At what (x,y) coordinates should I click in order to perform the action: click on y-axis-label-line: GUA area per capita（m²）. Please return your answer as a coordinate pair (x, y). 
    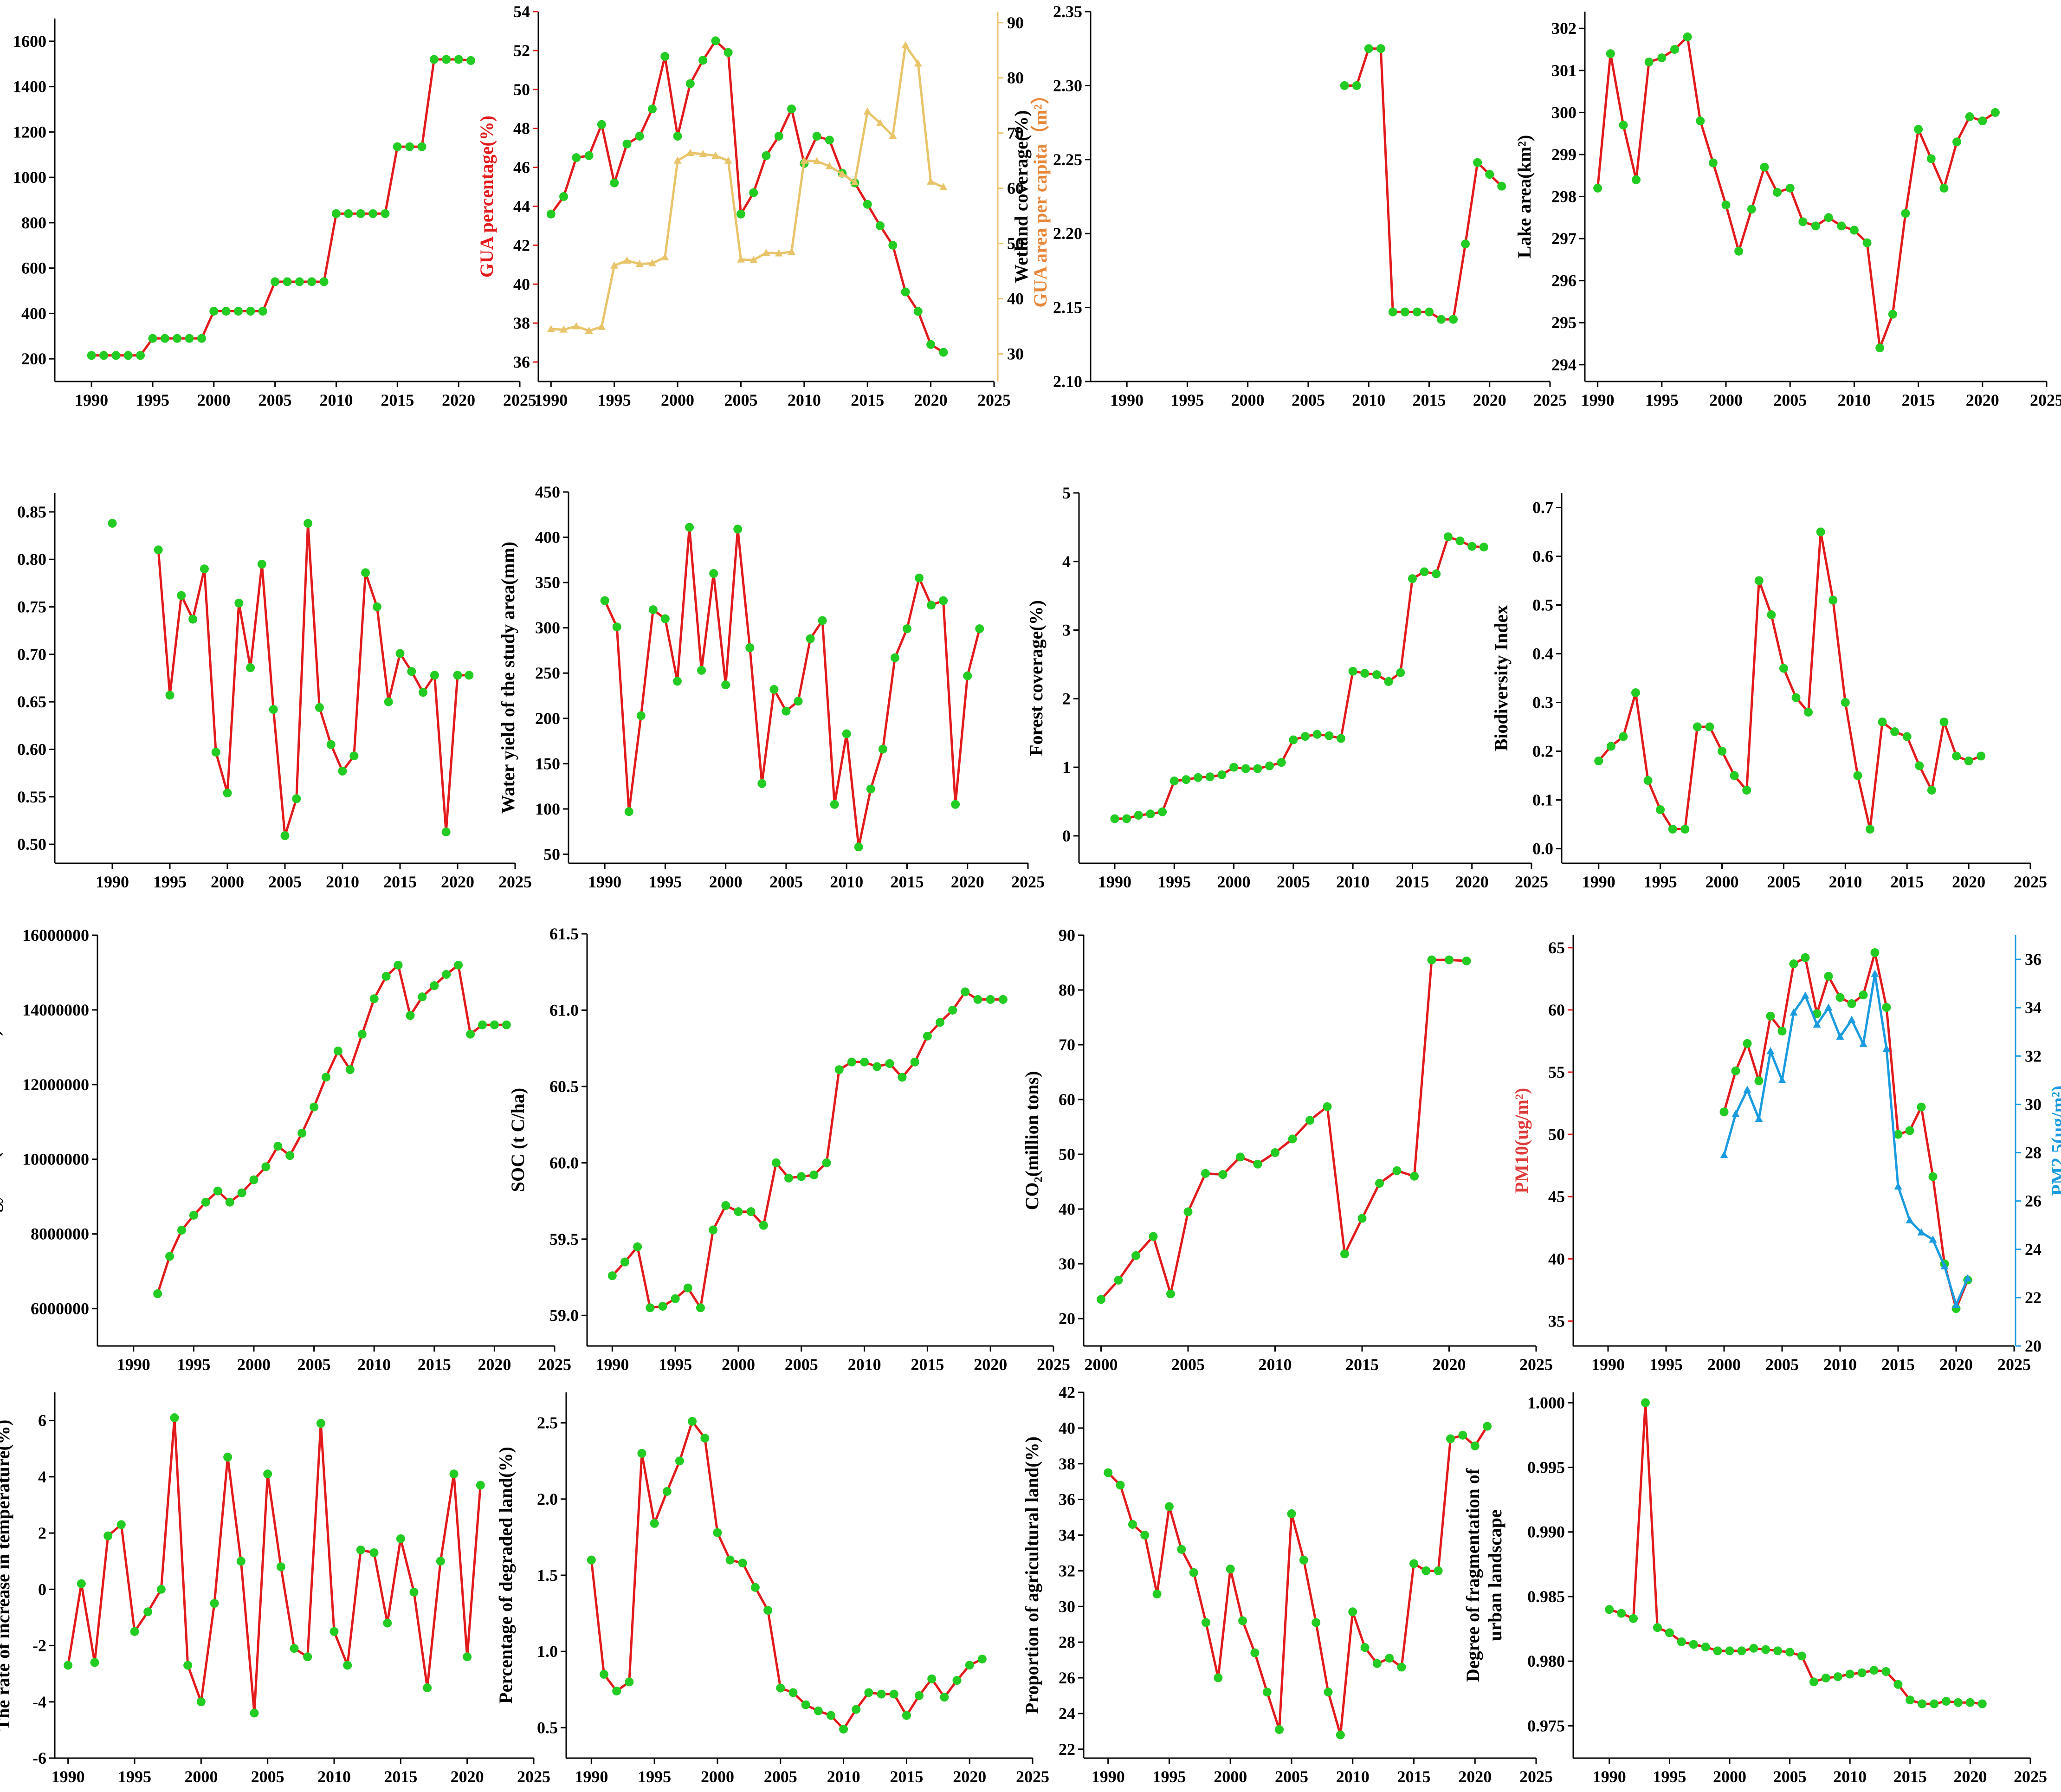
    Looking at the image, I should click on (1040, 196).